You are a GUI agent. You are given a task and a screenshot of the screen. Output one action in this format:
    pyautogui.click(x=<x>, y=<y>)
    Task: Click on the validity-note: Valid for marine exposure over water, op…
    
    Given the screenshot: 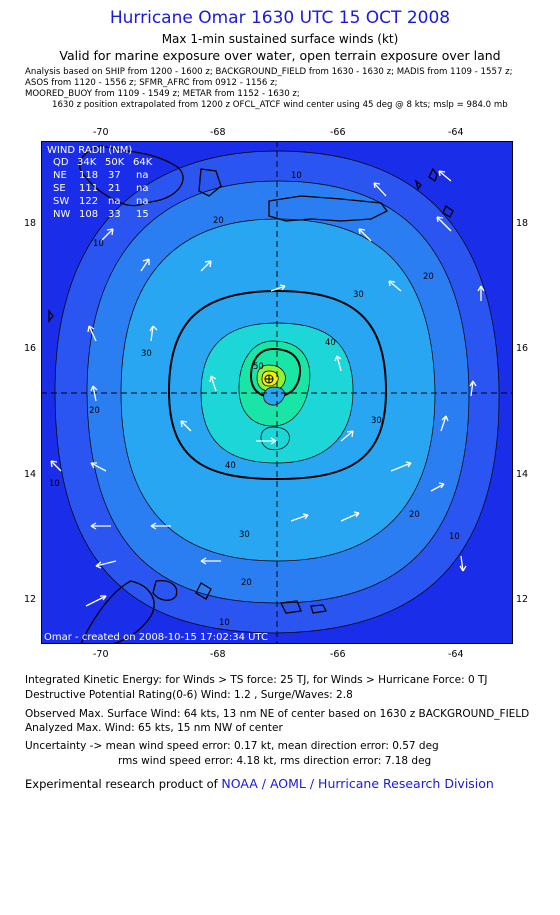 What is the action you would take?
    pyautogui.click(x=280, y=55)
    